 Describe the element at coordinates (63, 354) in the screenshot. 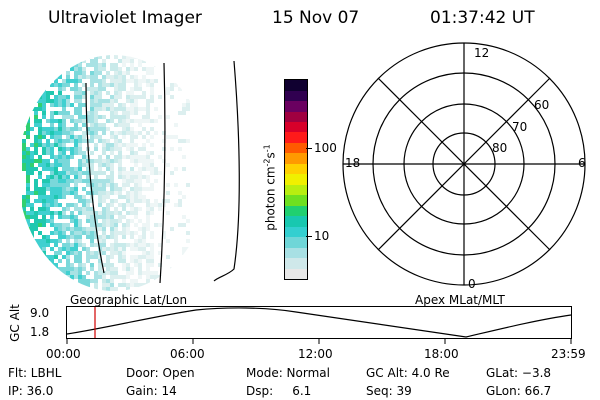

I see `time-tick-0: 00:00` at that location.